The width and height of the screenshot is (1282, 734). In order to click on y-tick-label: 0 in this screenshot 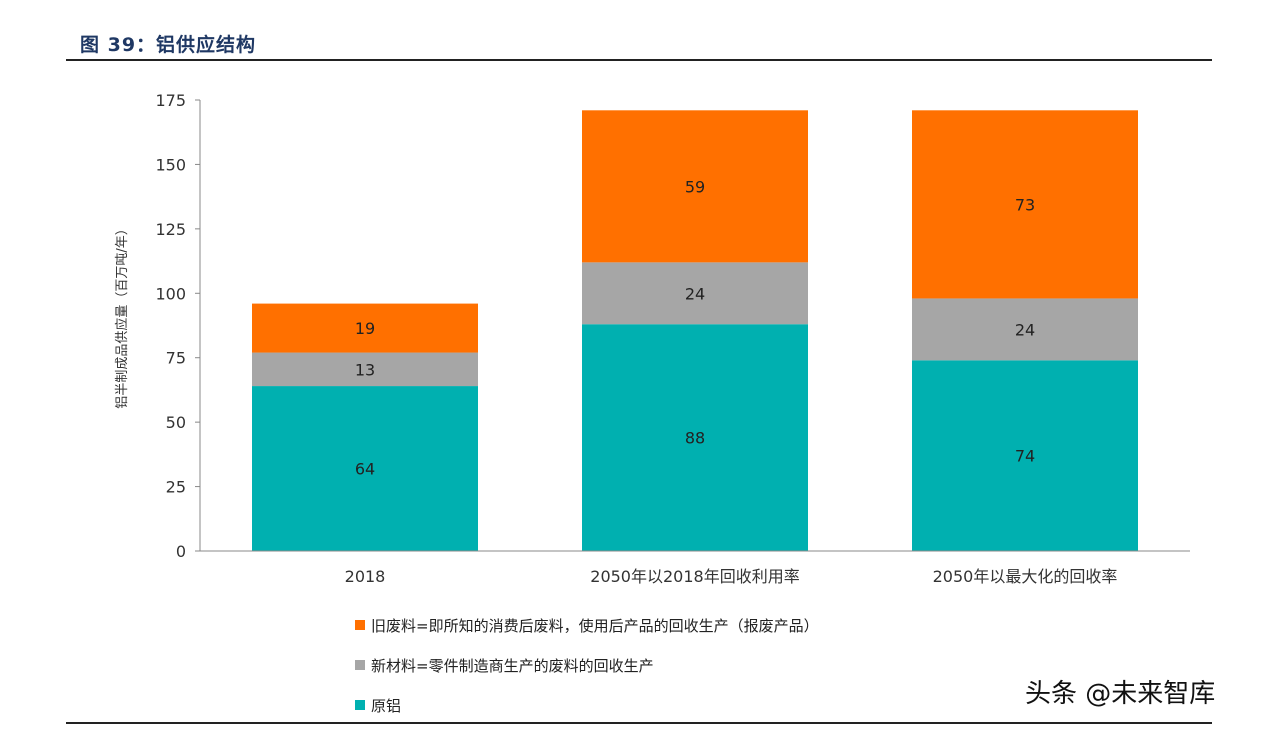, I will do `click(181, 551)`.